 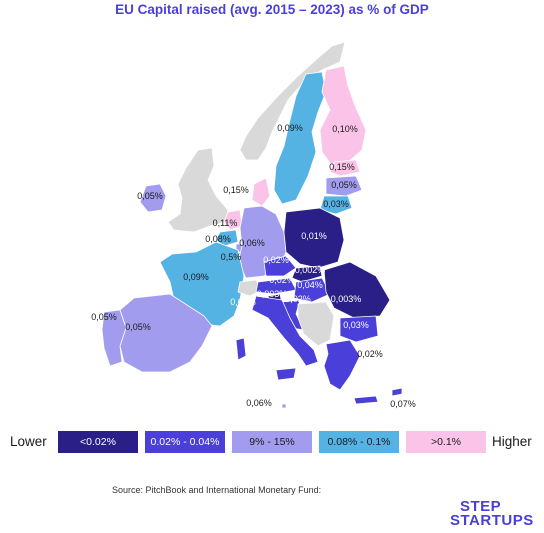 I want to click on region-czechia, so click(x=280, y=266).